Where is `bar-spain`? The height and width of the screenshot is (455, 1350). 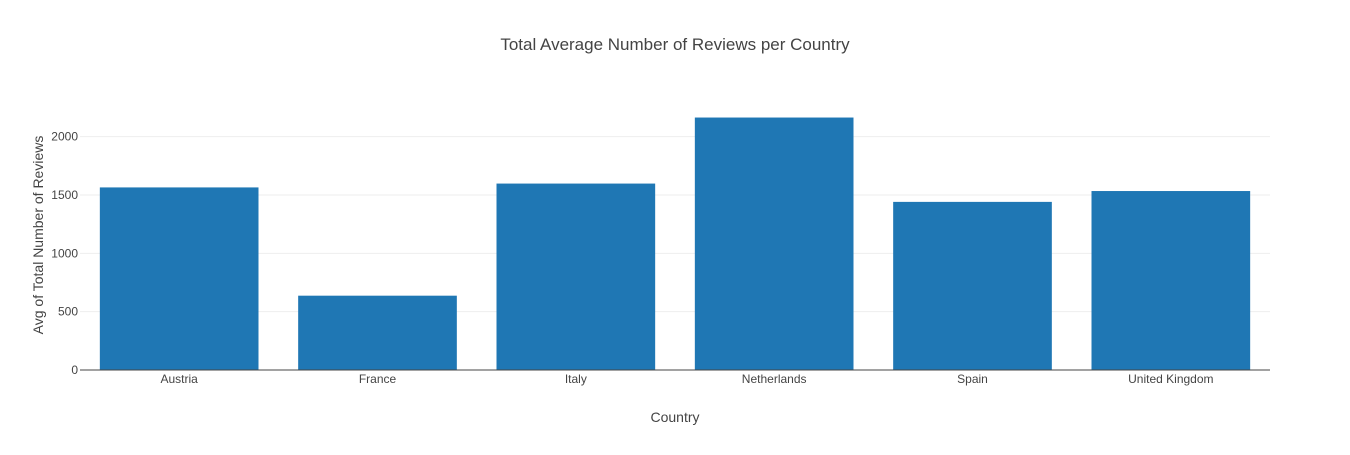 bar-spain is located at coordinates (972, 285).